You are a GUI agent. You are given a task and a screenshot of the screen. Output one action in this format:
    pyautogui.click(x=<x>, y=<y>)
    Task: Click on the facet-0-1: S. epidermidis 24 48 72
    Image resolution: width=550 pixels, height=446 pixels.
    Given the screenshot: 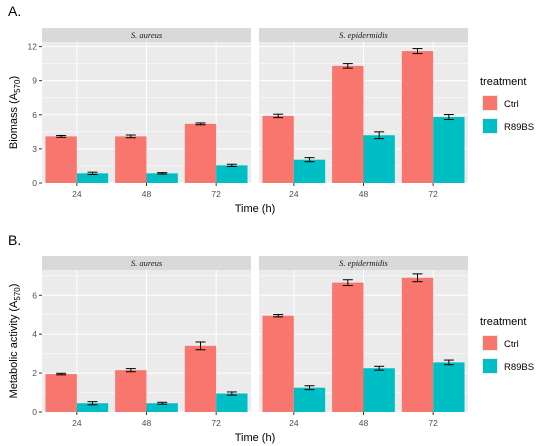 What is the action you would take?
    pyautogui.click(x=363, y=113)
    